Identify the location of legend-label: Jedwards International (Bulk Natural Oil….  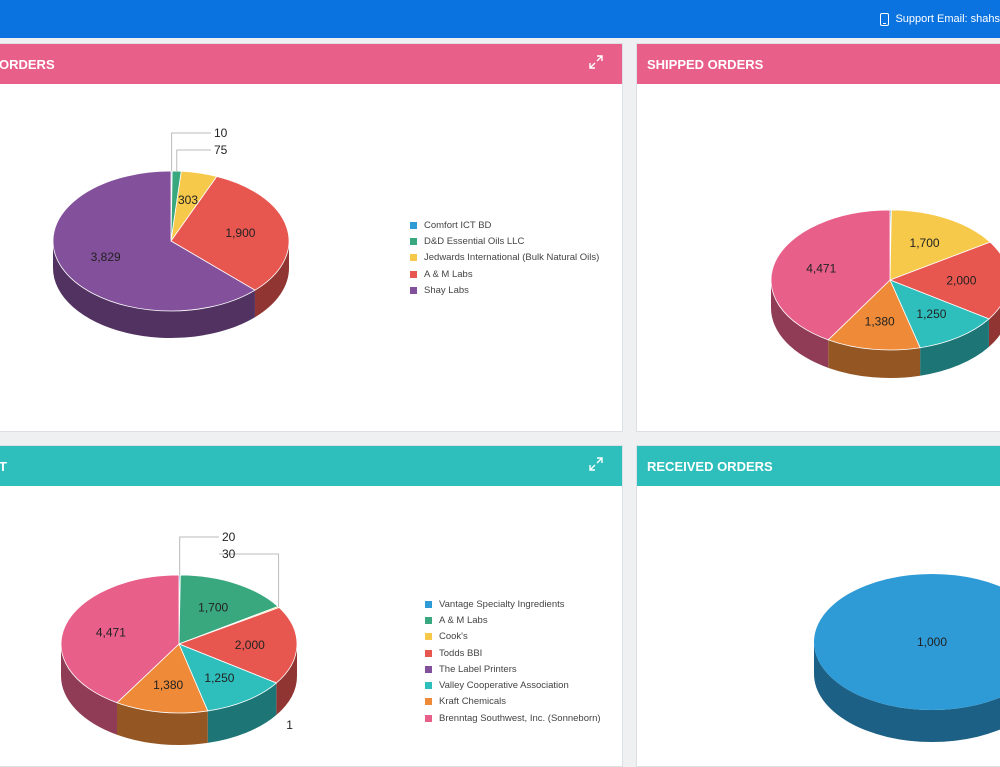
(511, 257).